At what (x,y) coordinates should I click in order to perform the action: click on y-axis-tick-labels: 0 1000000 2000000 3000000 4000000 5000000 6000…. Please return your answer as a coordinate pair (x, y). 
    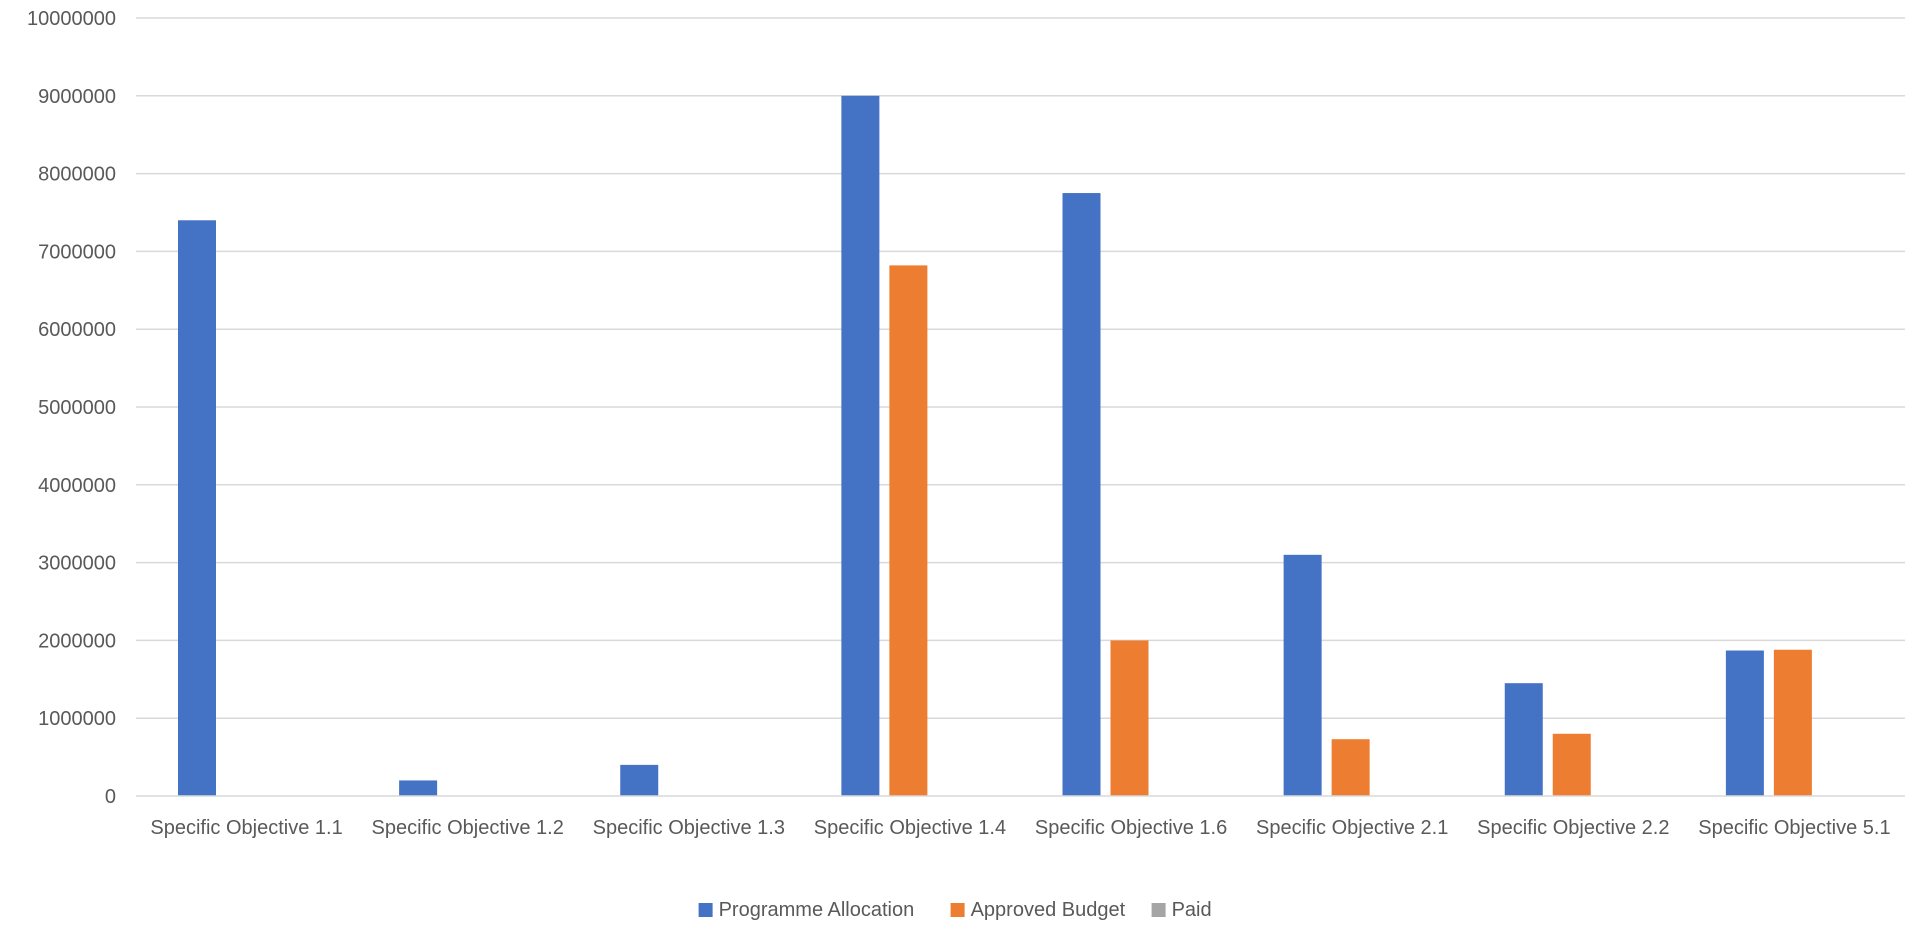
    Looking at the image, I should click on (71, 408).